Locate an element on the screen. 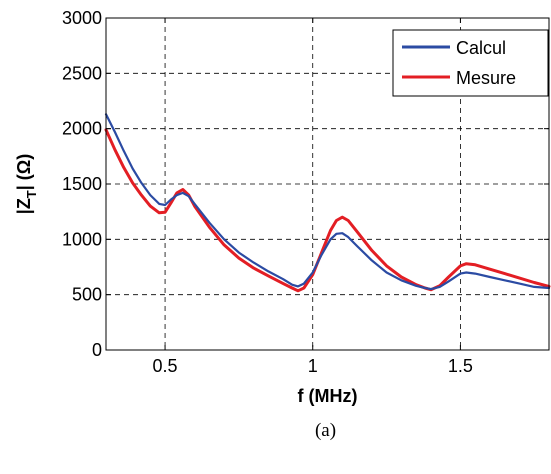 This screenshot has width=551, height=474. legend-box is located at coordinates (470, 63).